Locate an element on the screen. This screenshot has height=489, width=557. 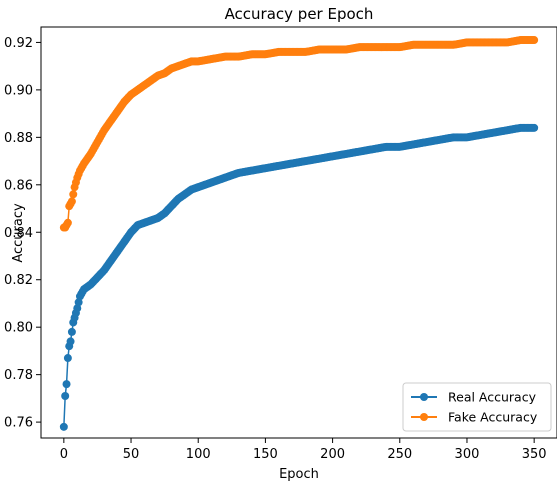
x-tick-label: 200 is located at coordinates (332, 454).